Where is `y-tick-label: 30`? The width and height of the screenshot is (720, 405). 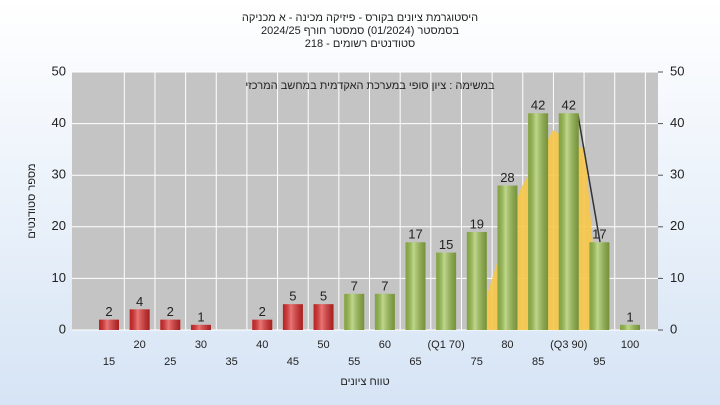
y-tick-label: 30 is located at coordinates (59, 174).